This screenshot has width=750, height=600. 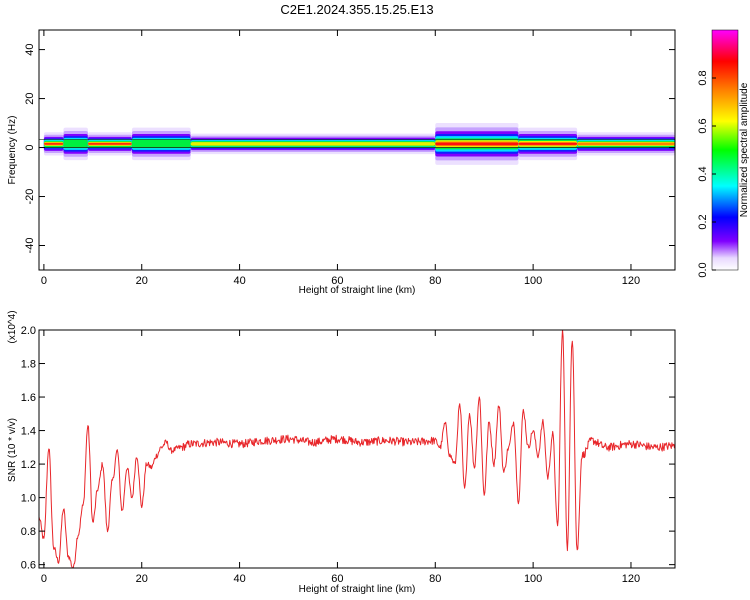 I want to click on spec-x-tick-label-2: 40, so click(x=239, y=281).